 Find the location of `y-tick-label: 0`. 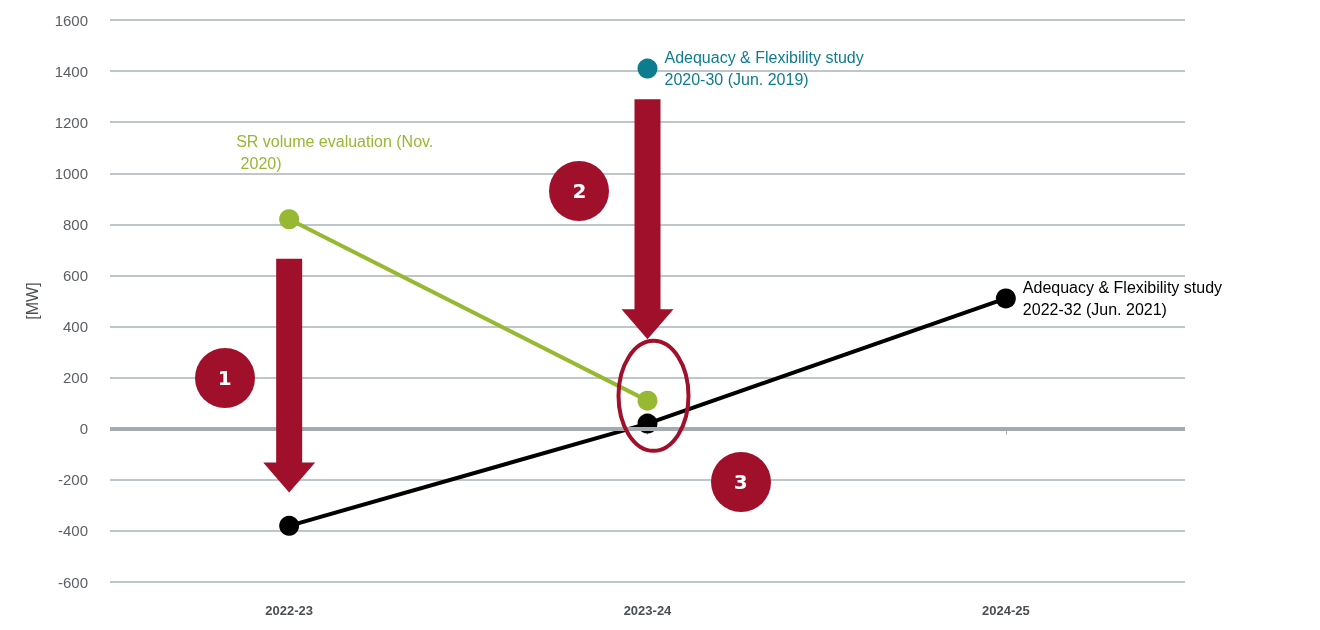

y-tick-label: 0 is located at coordinates (83, 429).